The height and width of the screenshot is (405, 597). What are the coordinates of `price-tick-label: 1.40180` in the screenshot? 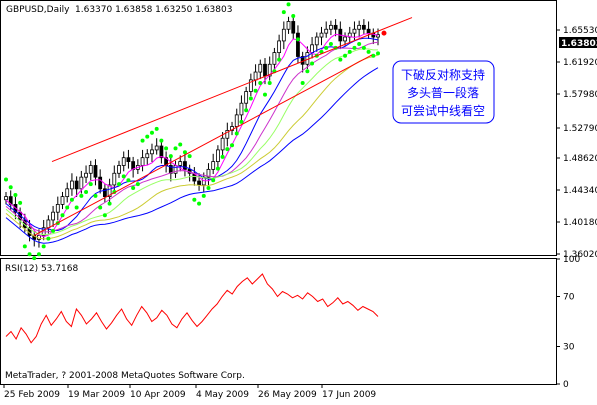 It's located at (580, 223).